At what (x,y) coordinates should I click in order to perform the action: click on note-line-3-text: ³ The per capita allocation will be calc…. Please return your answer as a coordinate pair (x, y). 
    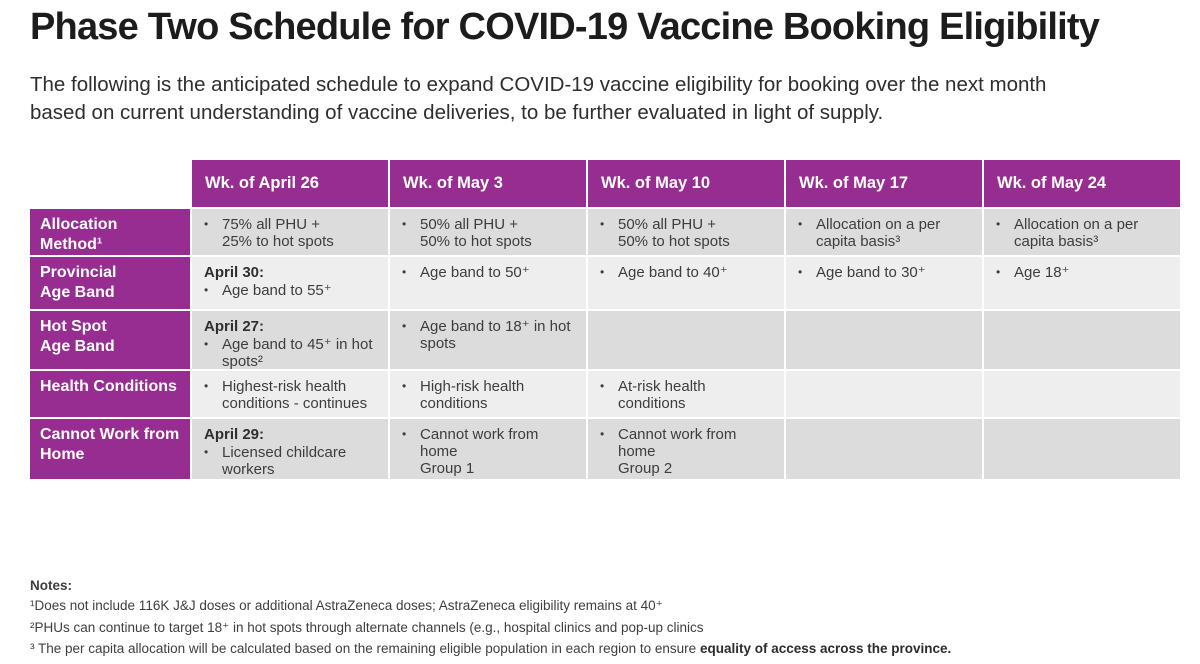
    Looking at the image, I should click on (365, 648).